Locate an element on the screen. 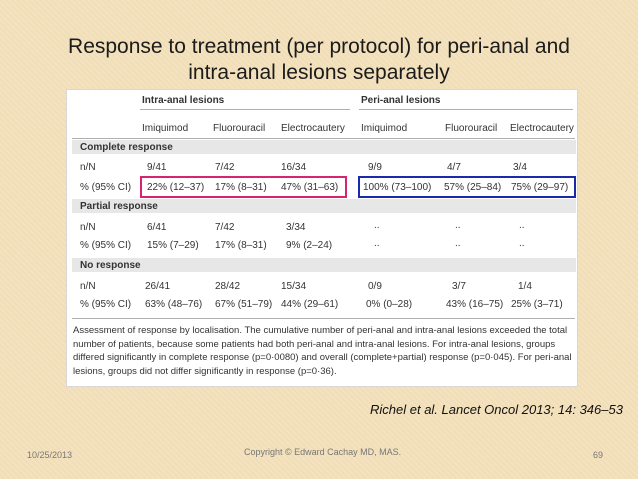  section-band-partial is located at coordinates (324, 206).